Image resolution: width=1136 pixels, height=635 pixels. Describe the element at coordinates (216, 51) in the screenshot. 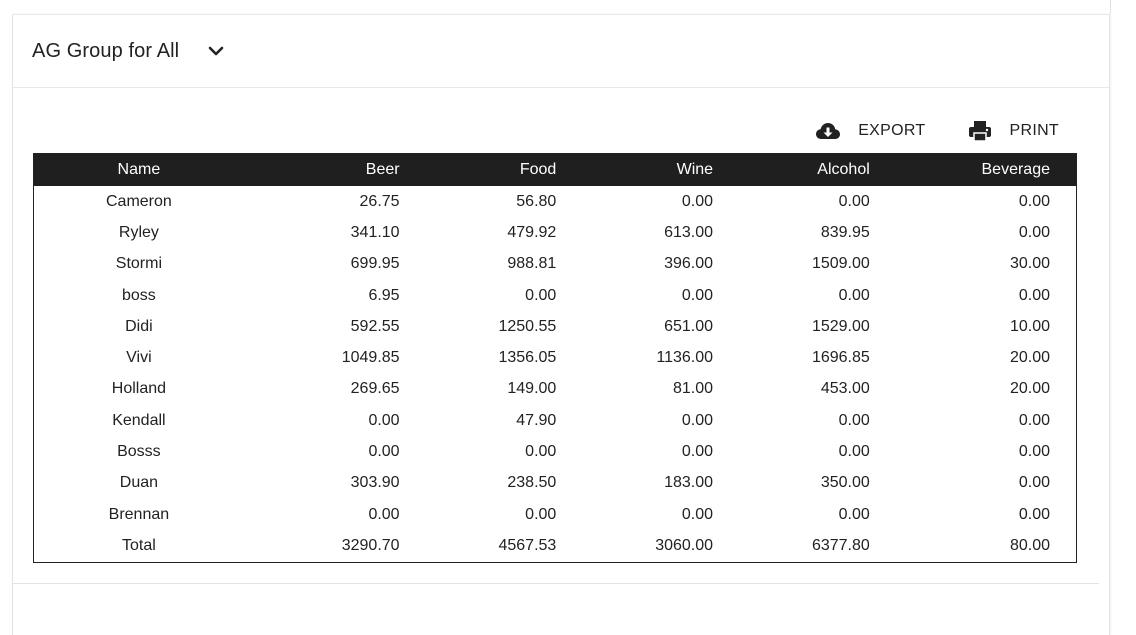

I see `chevron-down-icon` at that location.